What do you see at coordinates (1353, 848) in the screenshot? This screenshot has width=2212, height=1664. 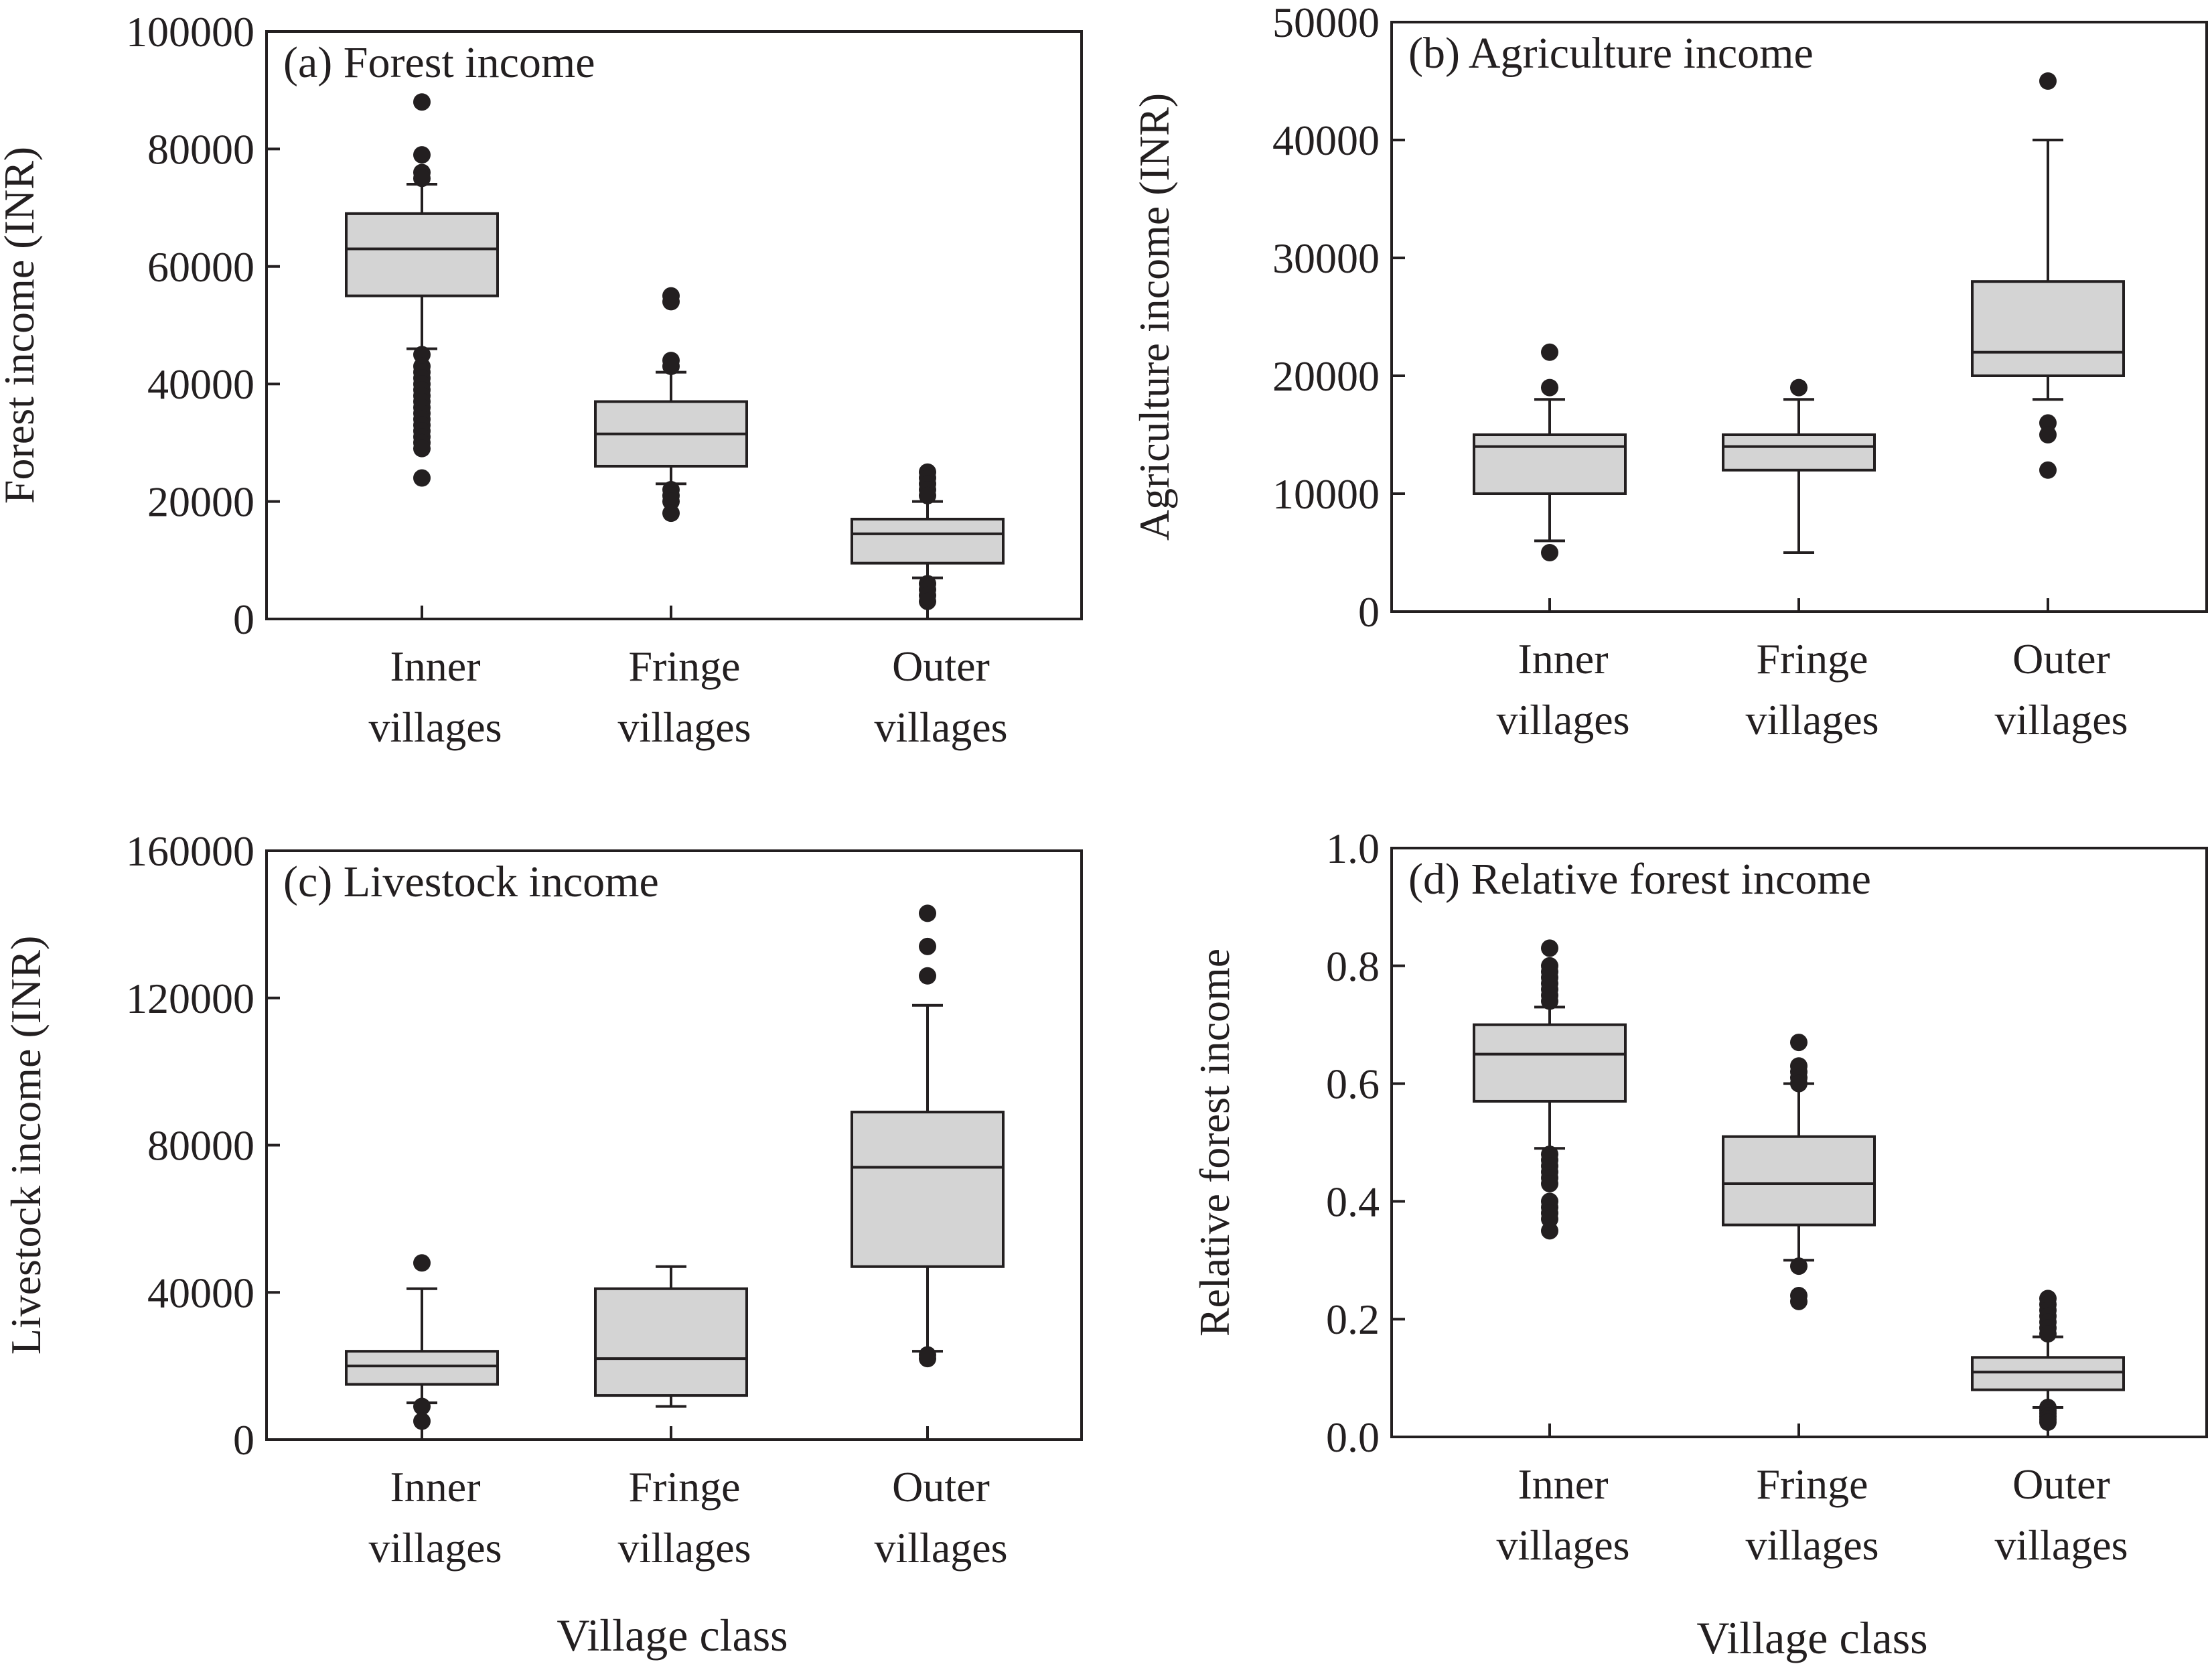 I see `y-tick-label: 1.0` at bounding box center [1353, 848].